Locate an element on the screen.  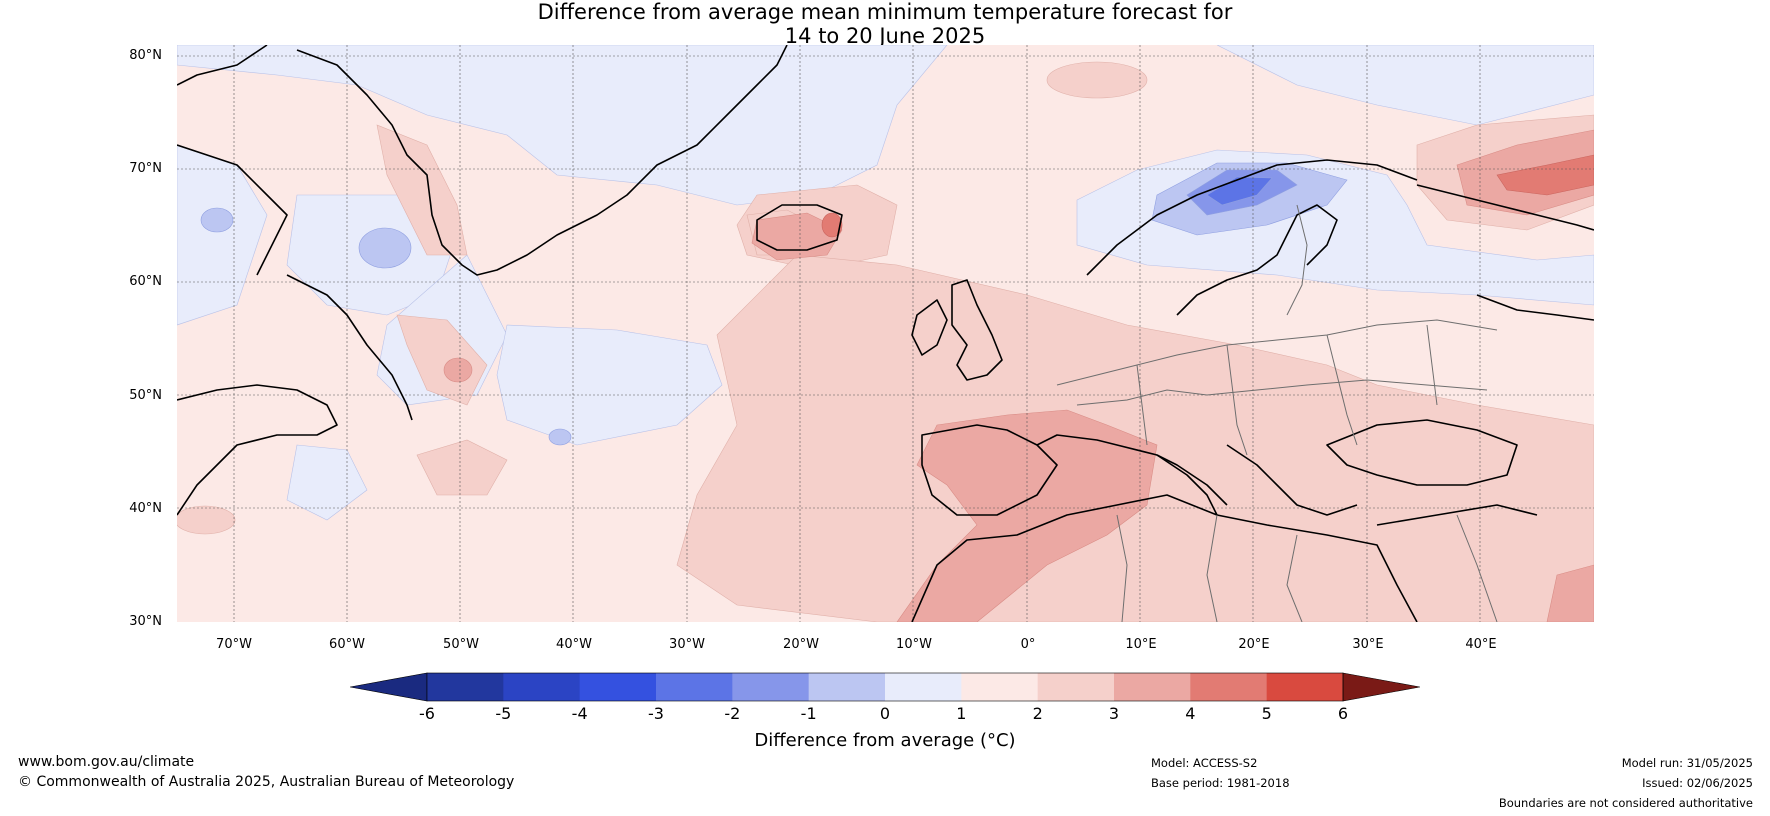
colorbar-tick: -4 is located at coordinates (579, 713).